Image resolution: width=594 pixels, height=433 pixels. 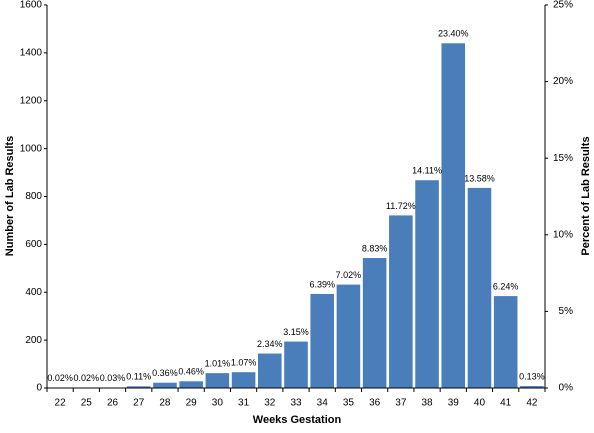 What do you see at coordinates (31, 5) in the screenshot?
I see `y-tick-label: 1600` at bounding box center [31, 5].